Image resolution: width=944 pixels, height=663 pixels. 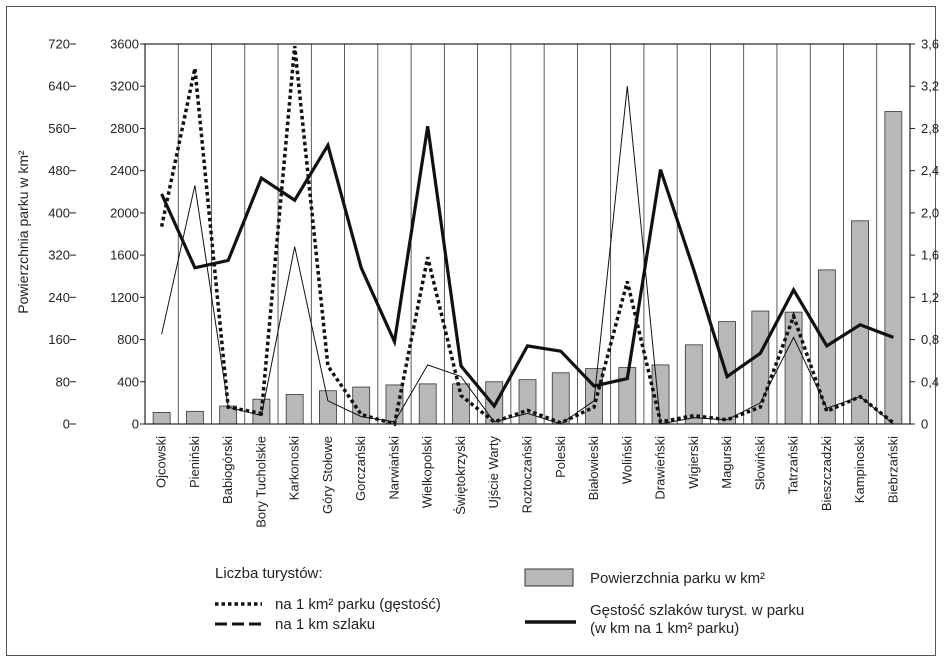 What do you see at coordinates (930, 381) in the screenshot?
I see `y-tick-density-1: 0,4` at bounding box center [930, 381].